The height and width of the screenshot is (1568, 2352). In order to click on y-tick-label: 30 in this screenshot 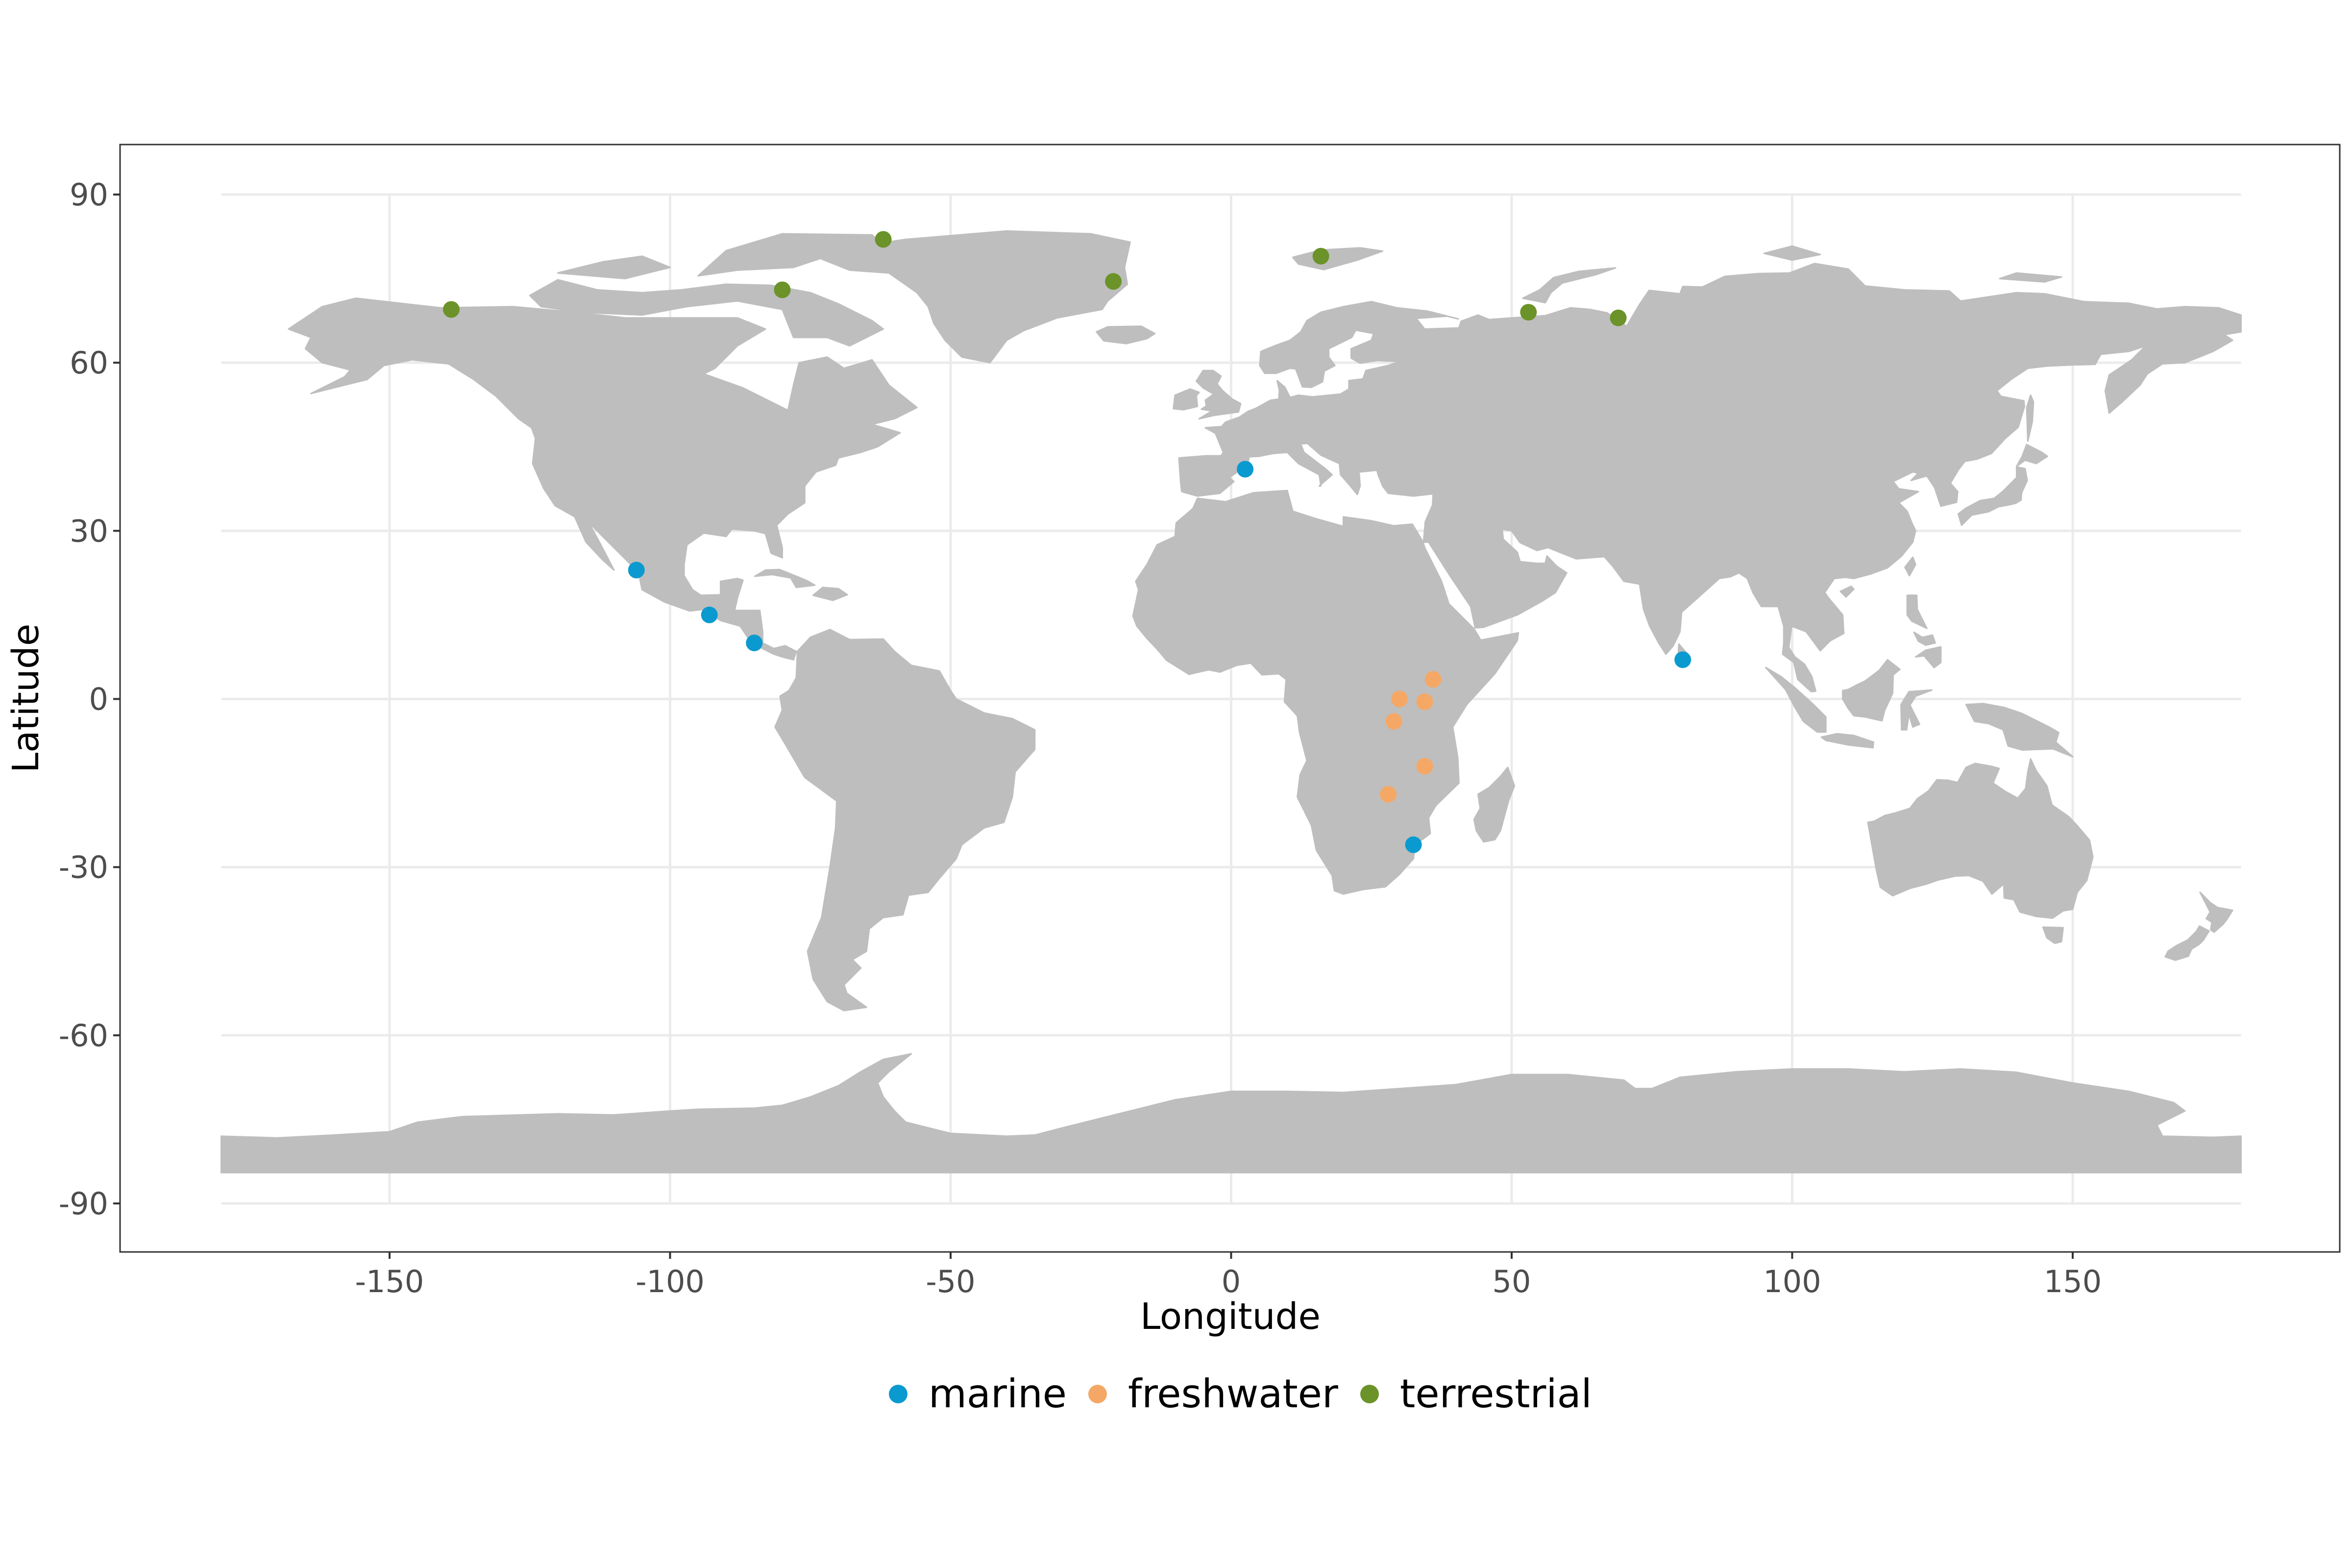, I will do `click(89, 531)`.